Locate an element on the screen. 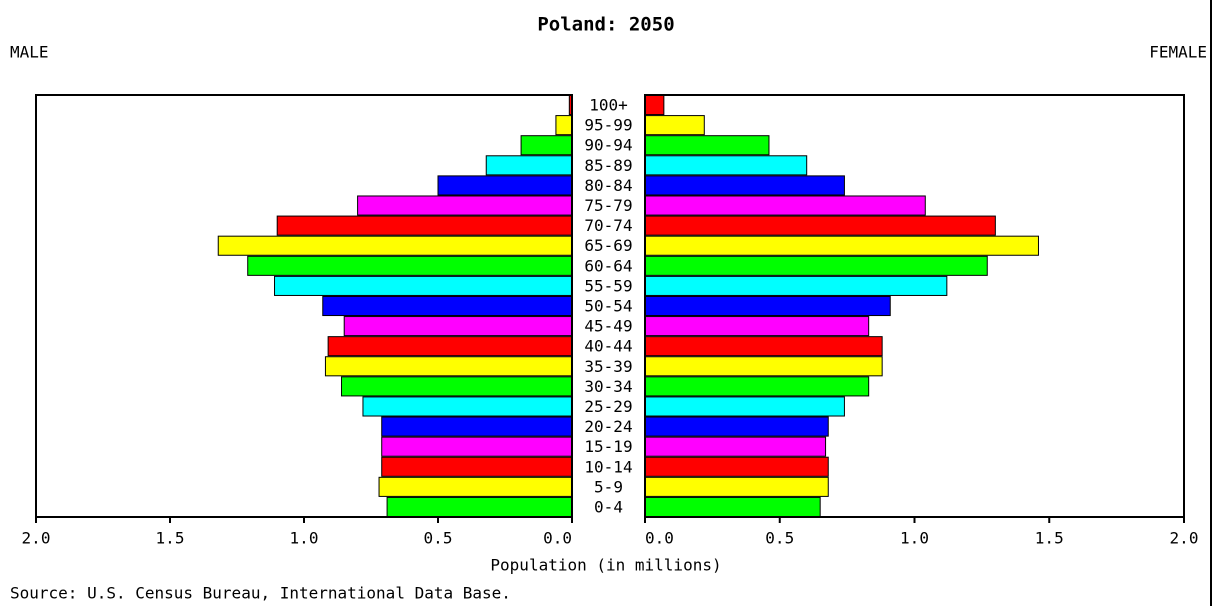 This screenshot has height=606, width=1217. x-tick-label-male: 2.0 is located at coordinates (36, 538).